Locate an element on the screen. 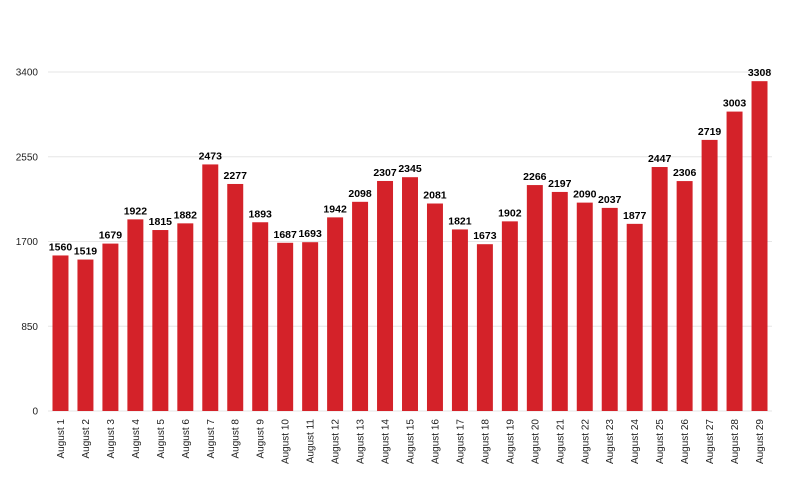 The image size is (800, 495). x-tick-label: August 15 is located at coordinates (411, 441).